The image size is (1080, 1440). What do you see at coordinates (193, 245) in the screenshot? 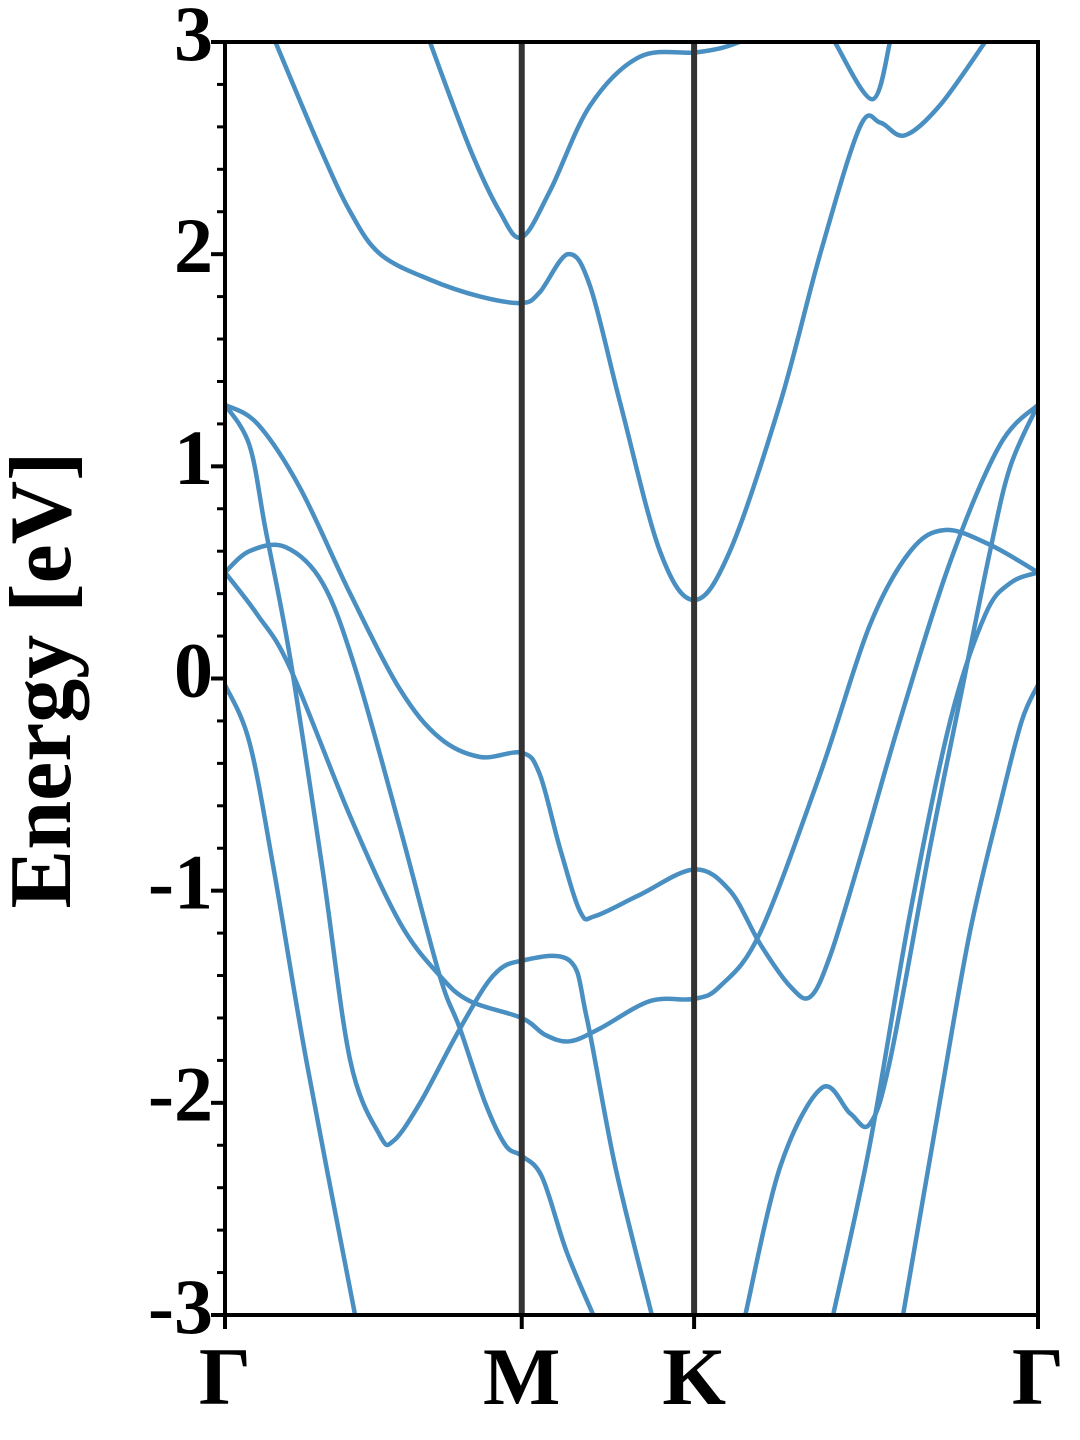
I see `y-tick-label: 2` at bounding box center [193, 245].